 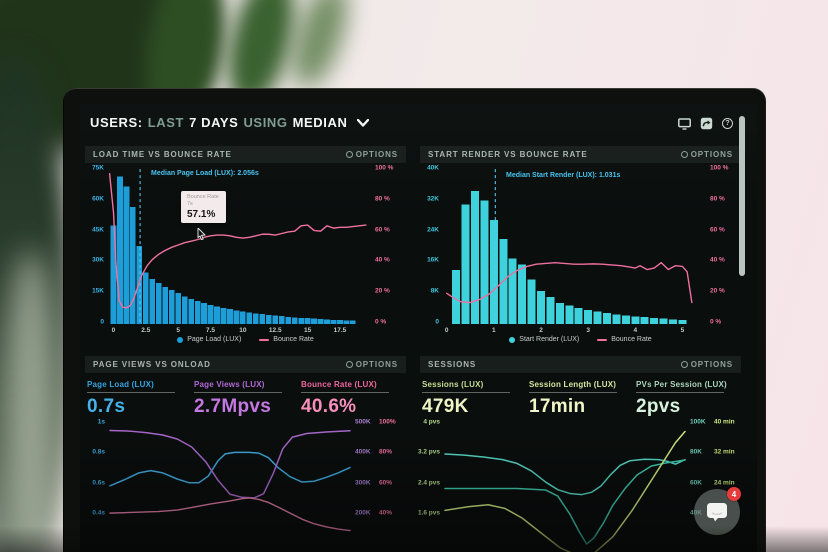 I want to click on panel-title: LOAD TIME VS BOUNCE RATE, so click(x=162, y=154).